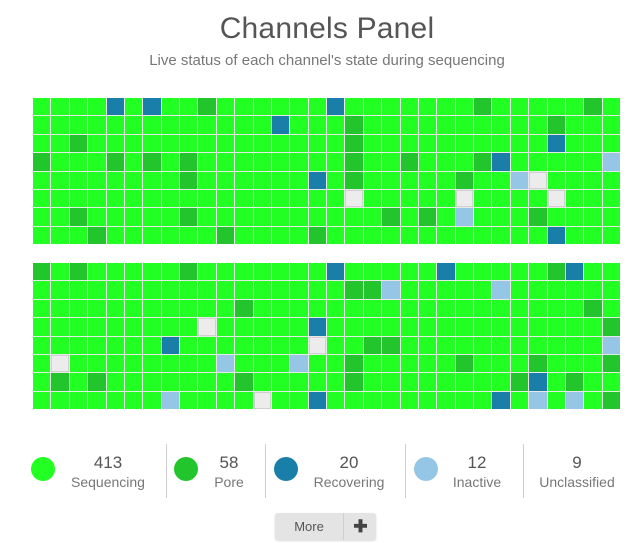  Describe the element at coordinates (556, 198) in the screenshot. I see `channel-cell-unclassified` at that location.